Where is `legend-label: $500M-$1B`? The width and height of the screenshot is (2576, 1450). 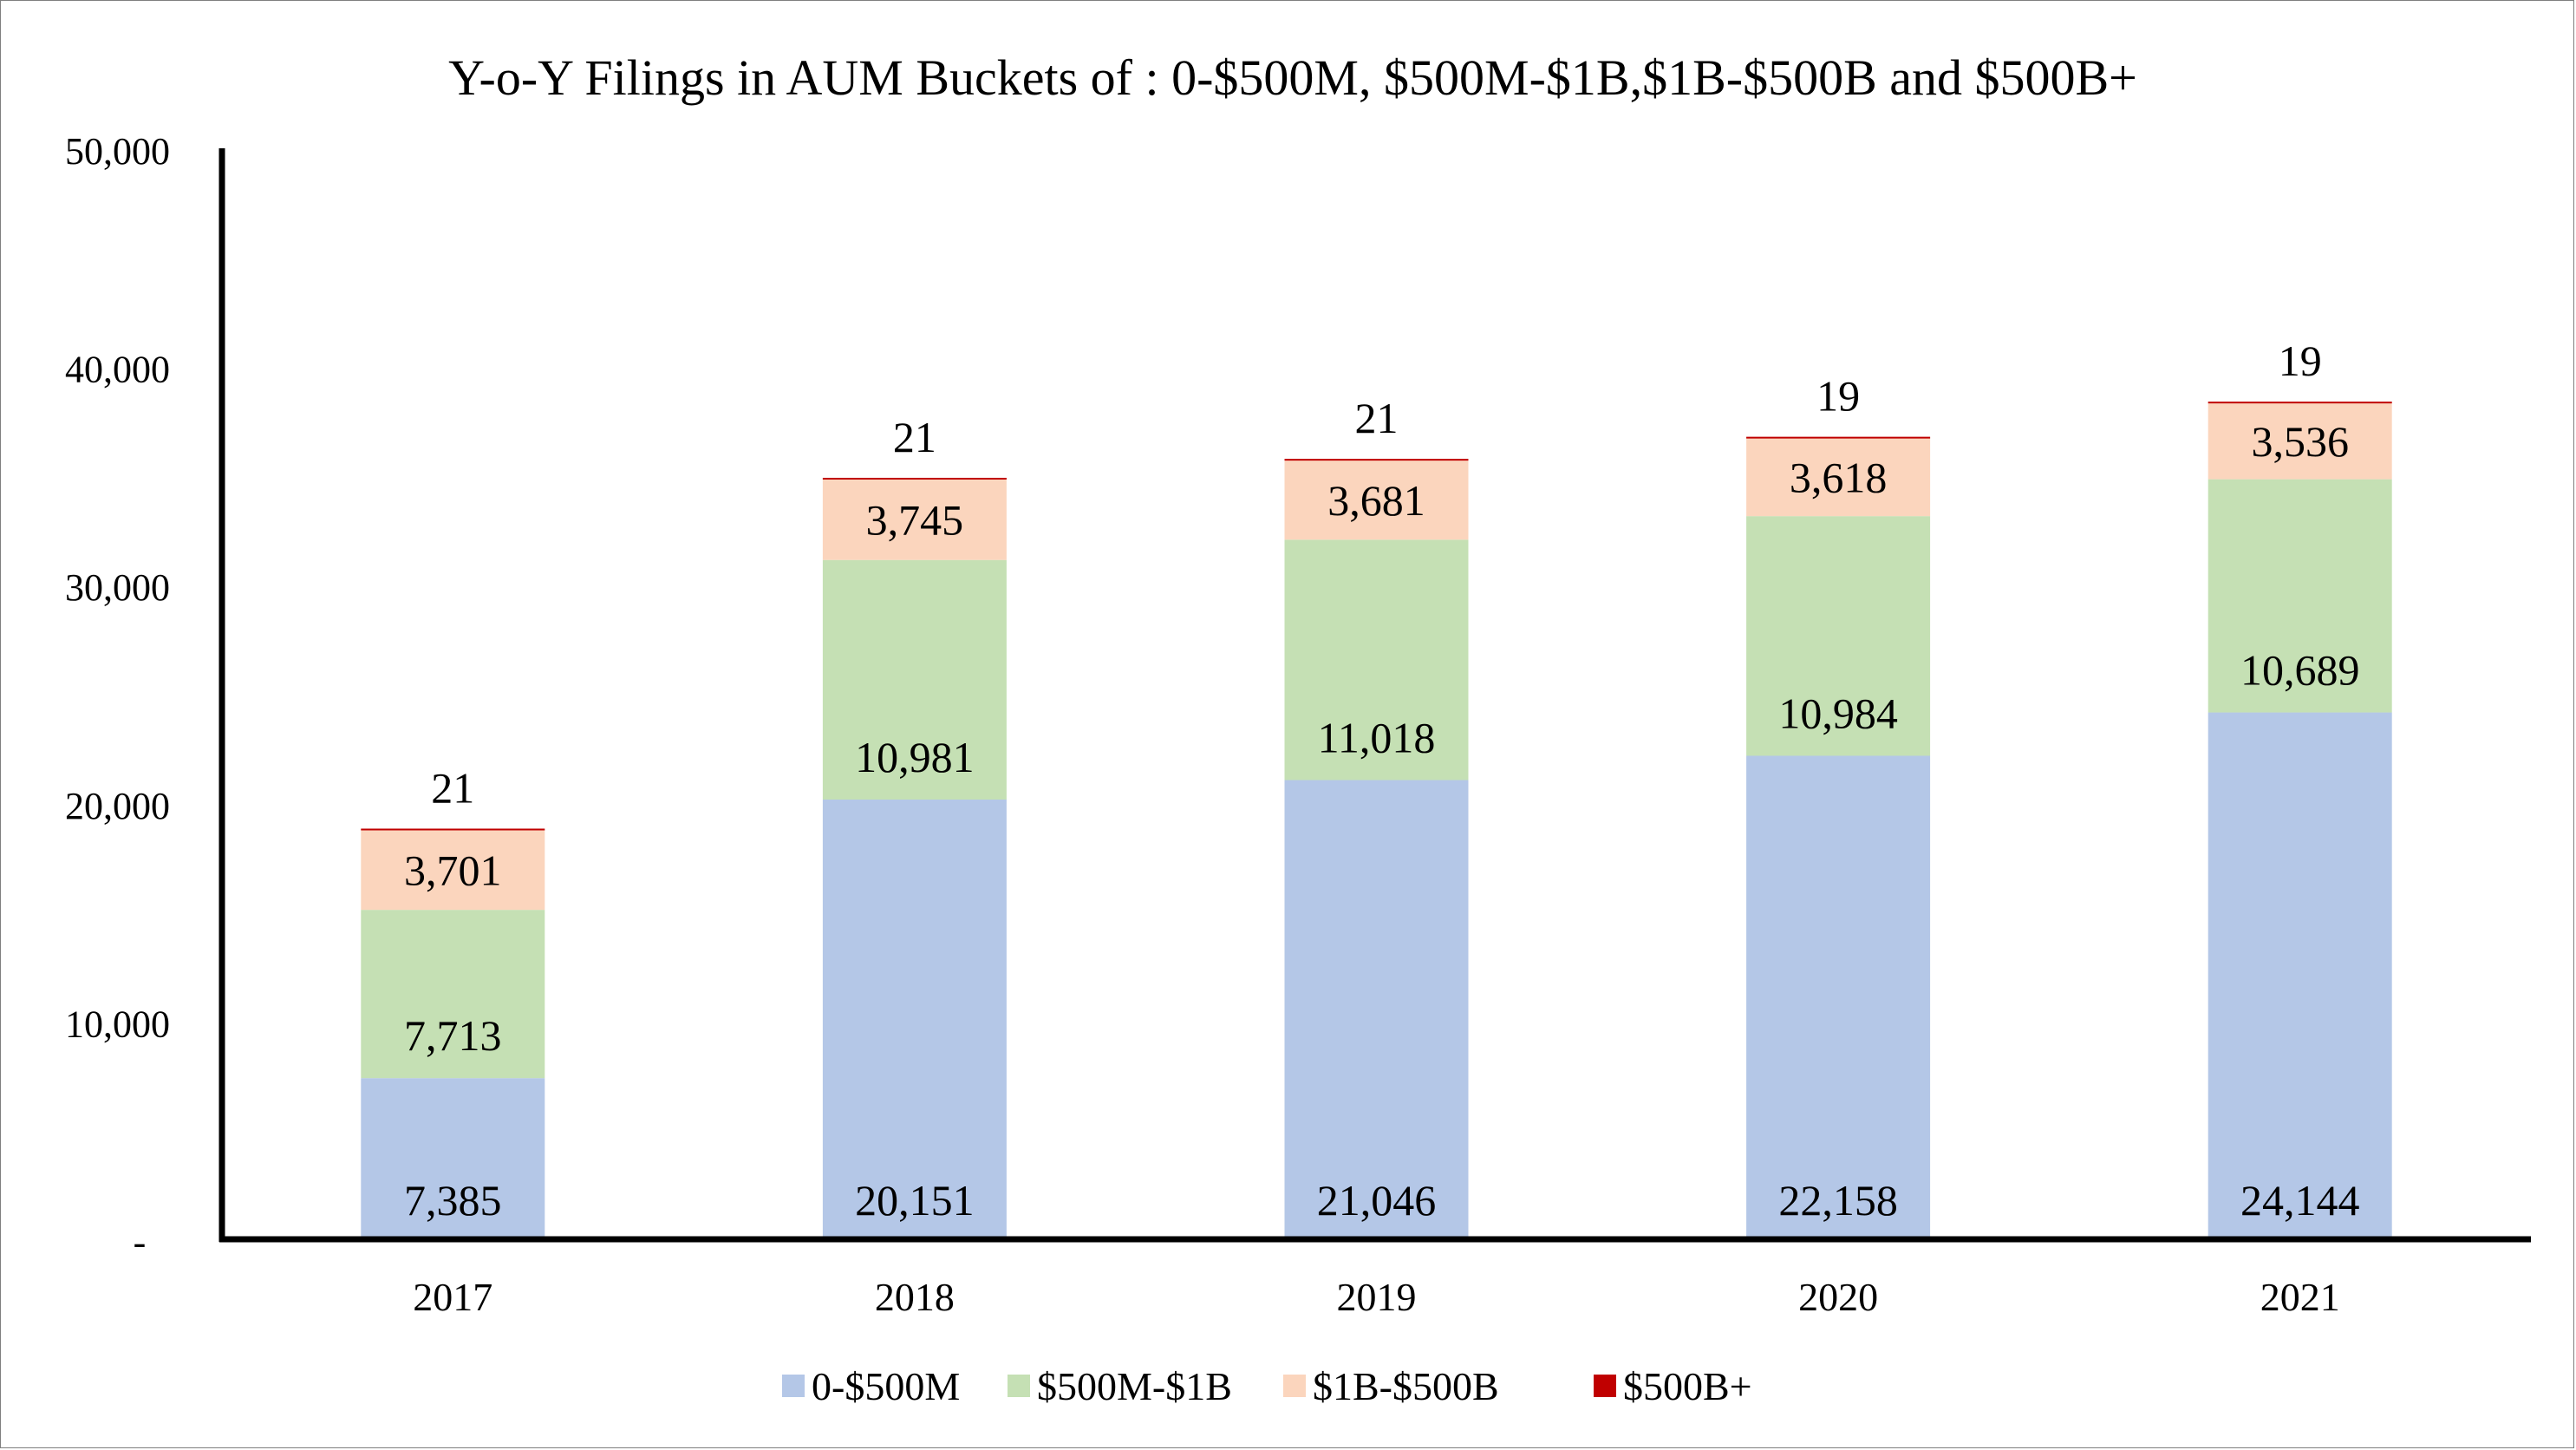 legend-label: $500M-$1B is located at coordinates (1134, 1386).